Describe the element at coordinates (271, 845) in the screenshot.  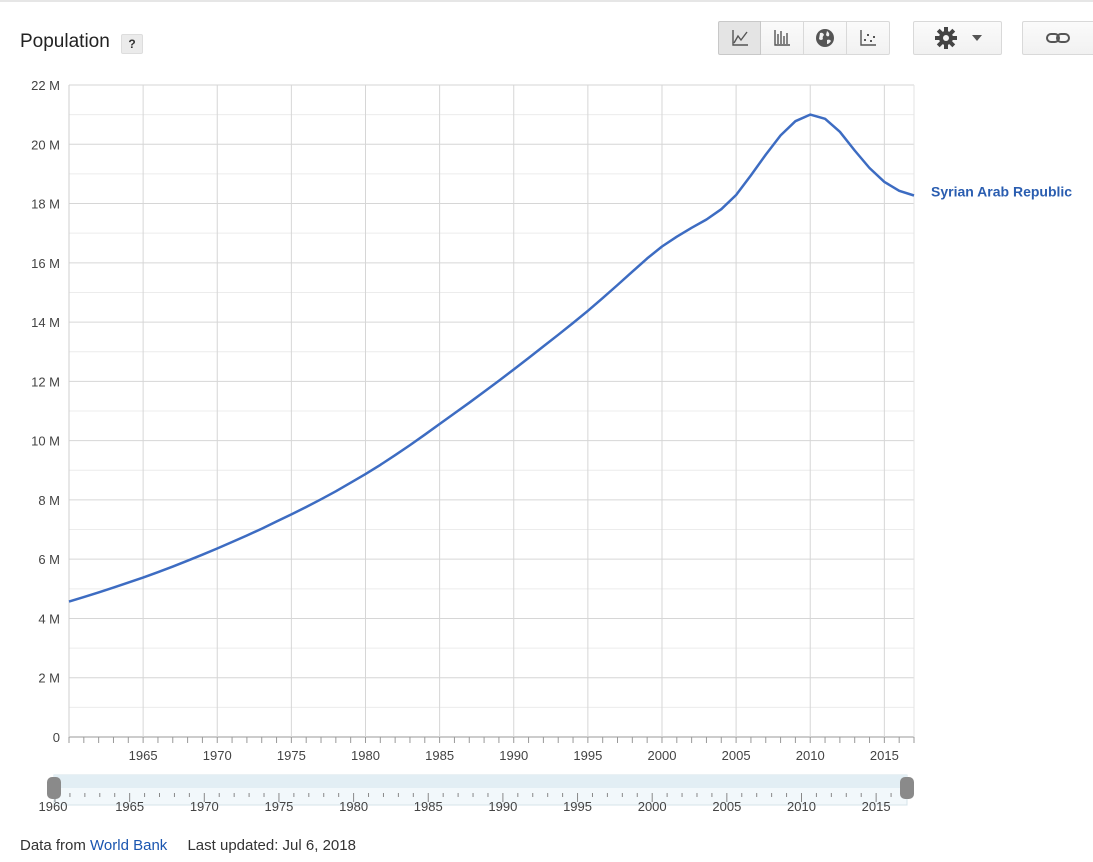
I see `last-updated: Last updated: Jul 6, 2018` at that location.